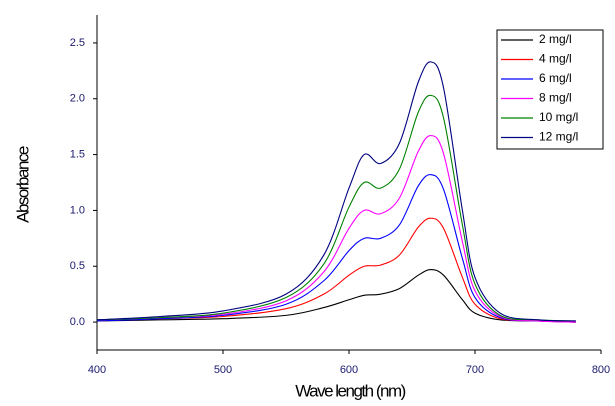 The height and width of the screenshot is (406, 615). I want to click on y-tick-label: 1.5, so click(77, 154).